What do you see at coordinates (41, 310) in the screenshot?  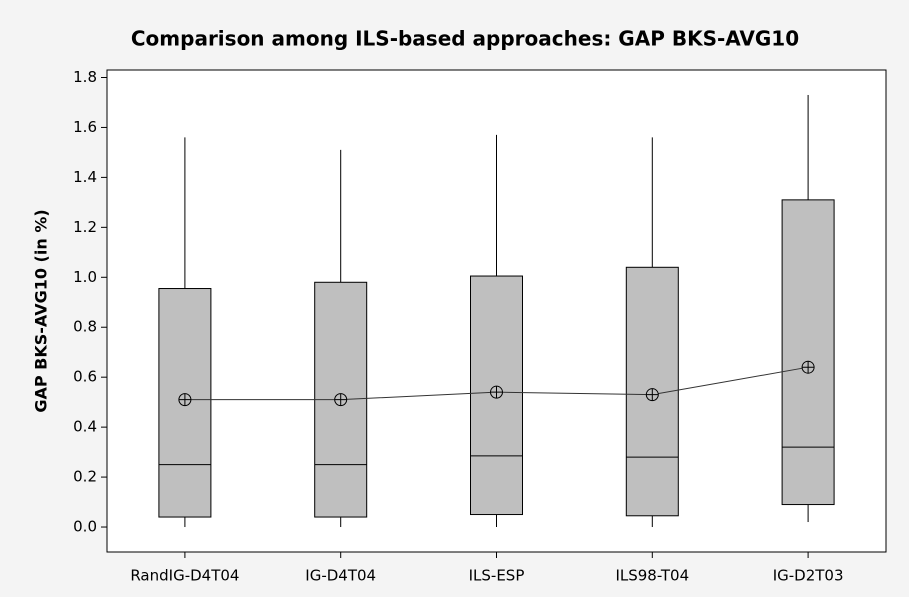 I see `y-axis-label: GAP BKS-AVG10 (in %)` at bounding box center [41, 310].